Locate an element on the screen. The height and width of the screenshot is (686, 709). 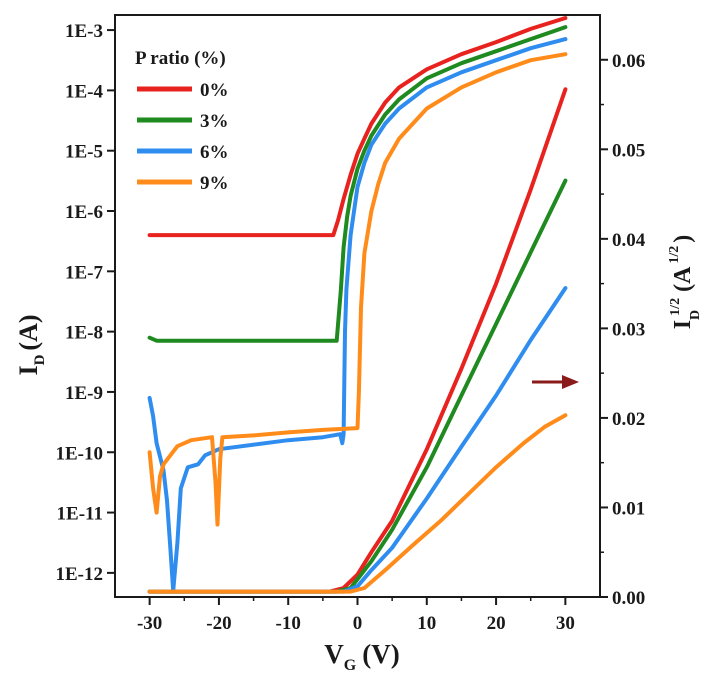
y-left-tick-label: 1E-3 is located at coordinates (84, 31).